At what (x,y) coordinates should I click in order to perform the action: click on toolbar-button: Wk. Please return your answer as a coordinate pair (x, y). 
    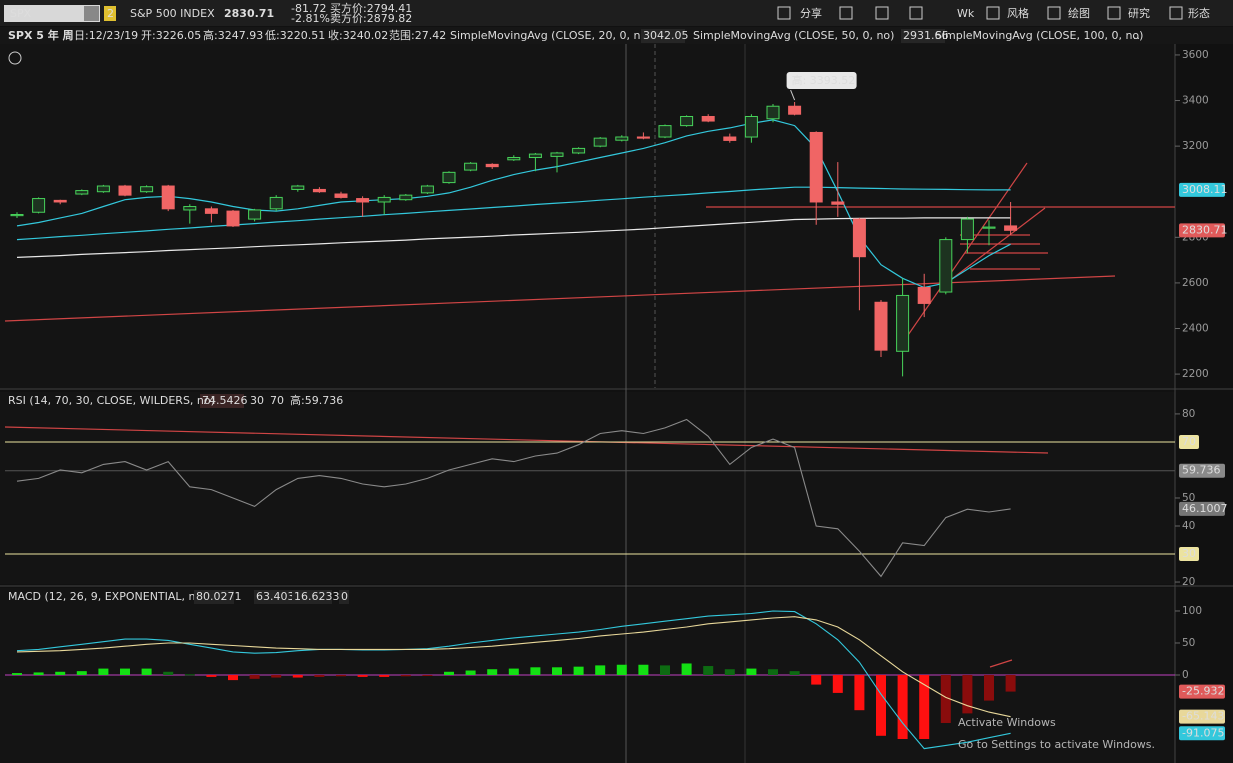
    Looking at the image, I should click on (966, 13).